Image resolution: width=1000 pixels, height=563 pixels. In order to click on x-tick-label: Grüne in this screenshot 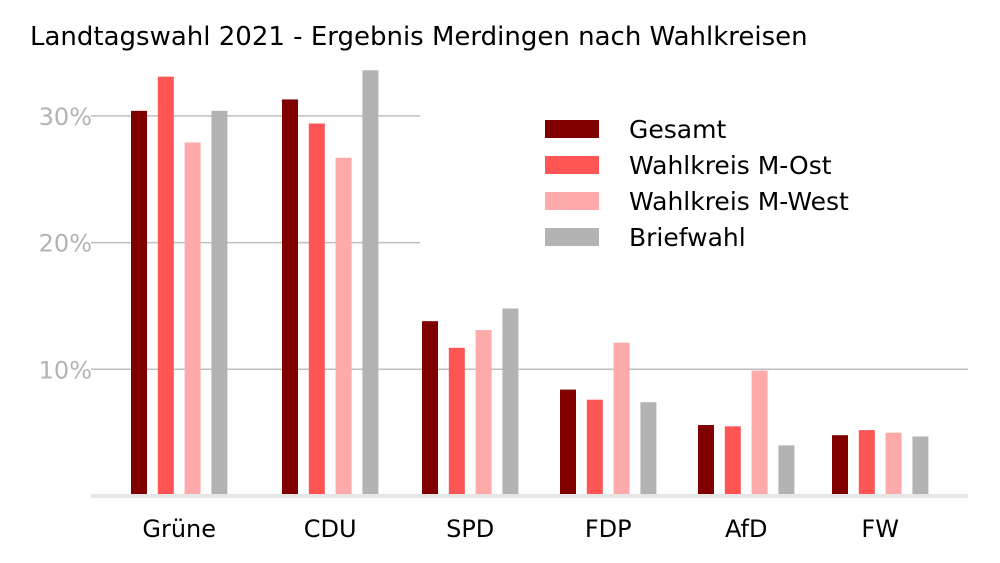, I will do `click(179, 529)`.